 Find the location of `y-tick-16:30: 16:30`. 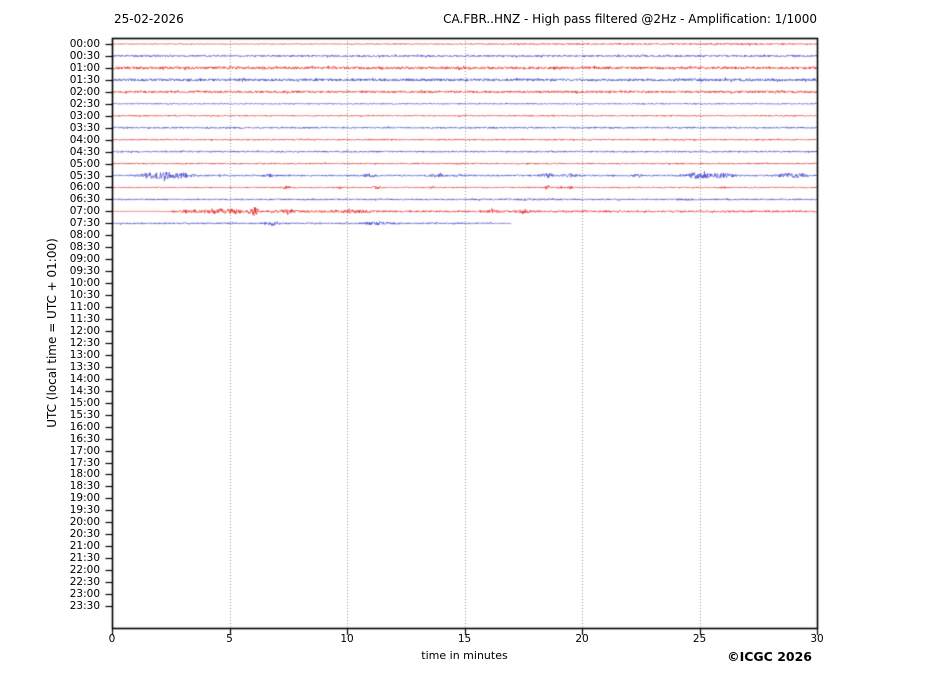

y-tick-16:30: 16:30 is located at coordinates (84, 438).